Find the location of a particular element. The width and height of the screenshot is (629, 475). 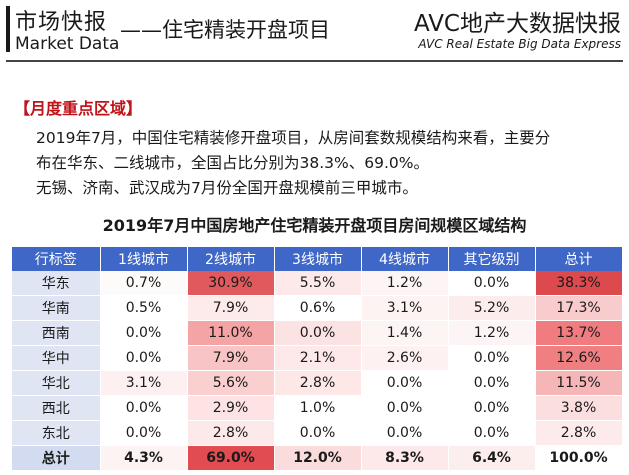

table-row: 华东 0.7% 30.9% 5.5% 1.2% 0.0% 38.3% is located at coordinates (317, 283).